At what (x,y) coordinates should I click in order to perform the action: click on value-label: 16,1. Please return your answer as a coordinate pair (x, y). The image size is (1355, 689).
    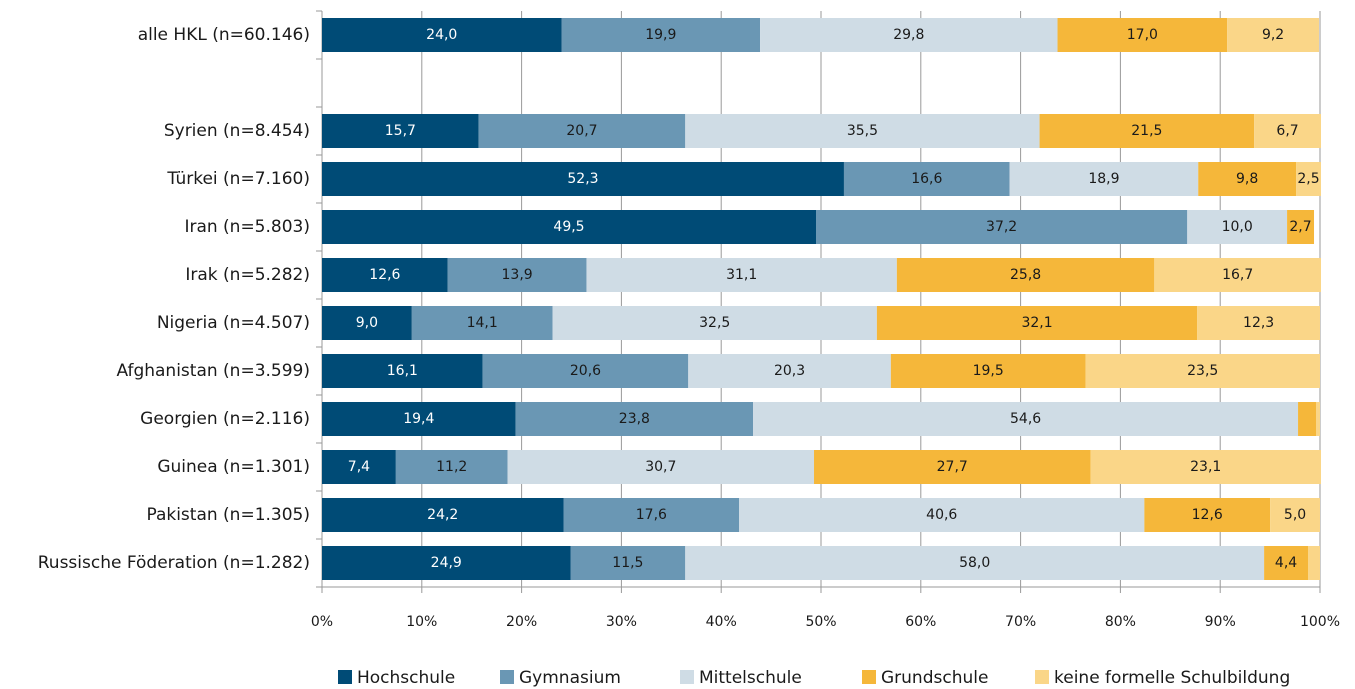
    Looking at the image, I should click on (402, 371).